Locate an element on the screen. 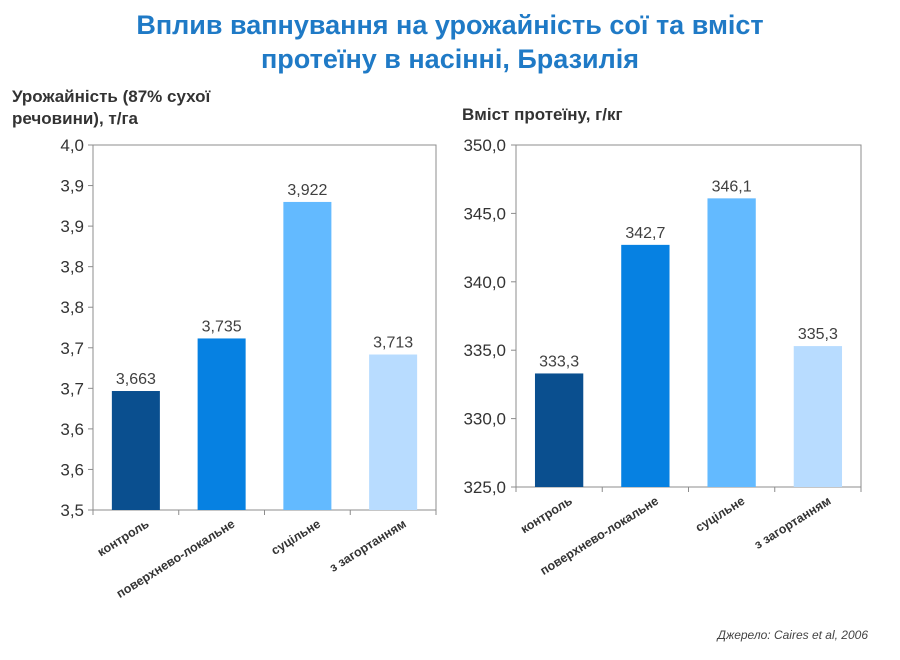  title-line-2: протеїну в насінні, Бразилія is located at coordinates (449, 59).